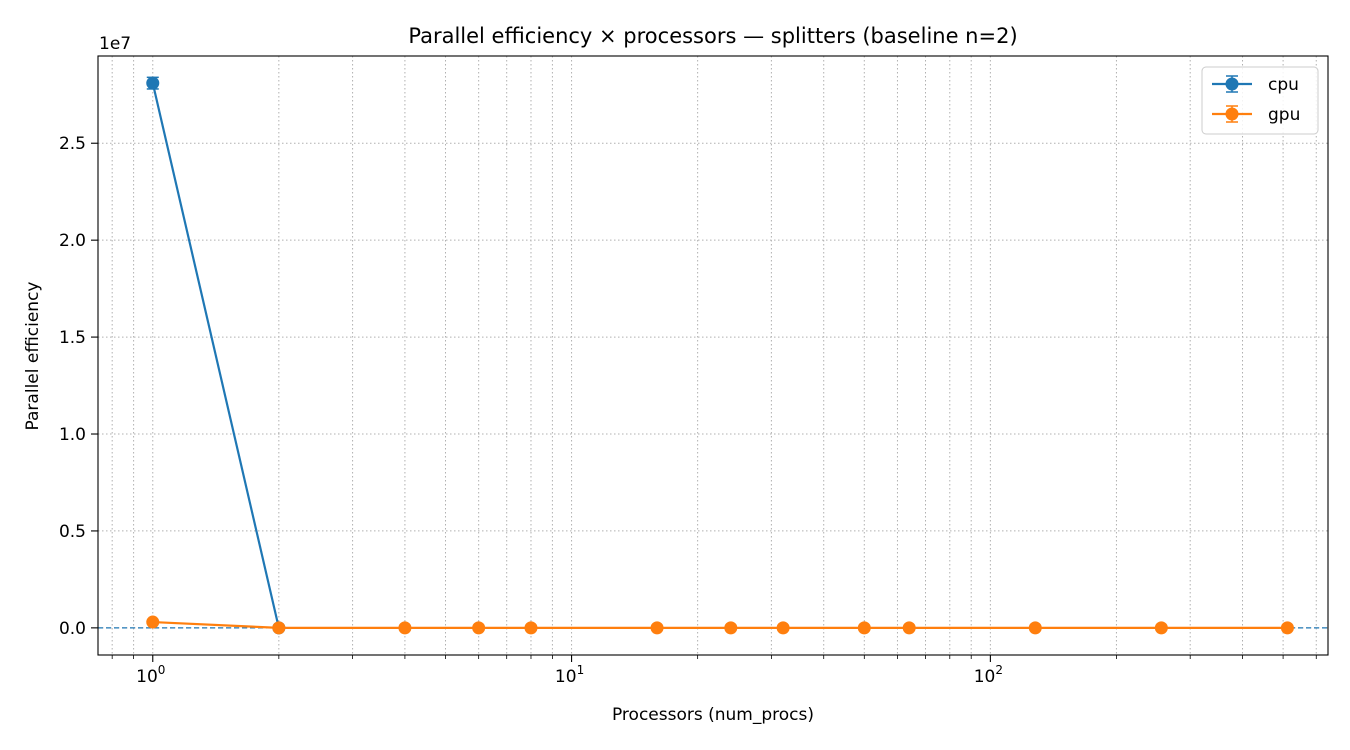 This screenshot has height=750, width=1350. I want to click on y-offset-text: 1e7, so click(115, 44).